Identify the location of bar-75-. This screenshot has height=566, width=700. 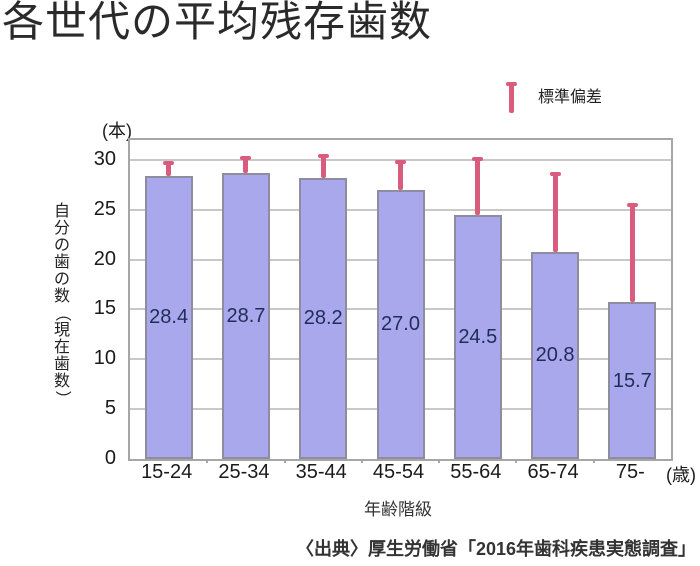
(632, 380).